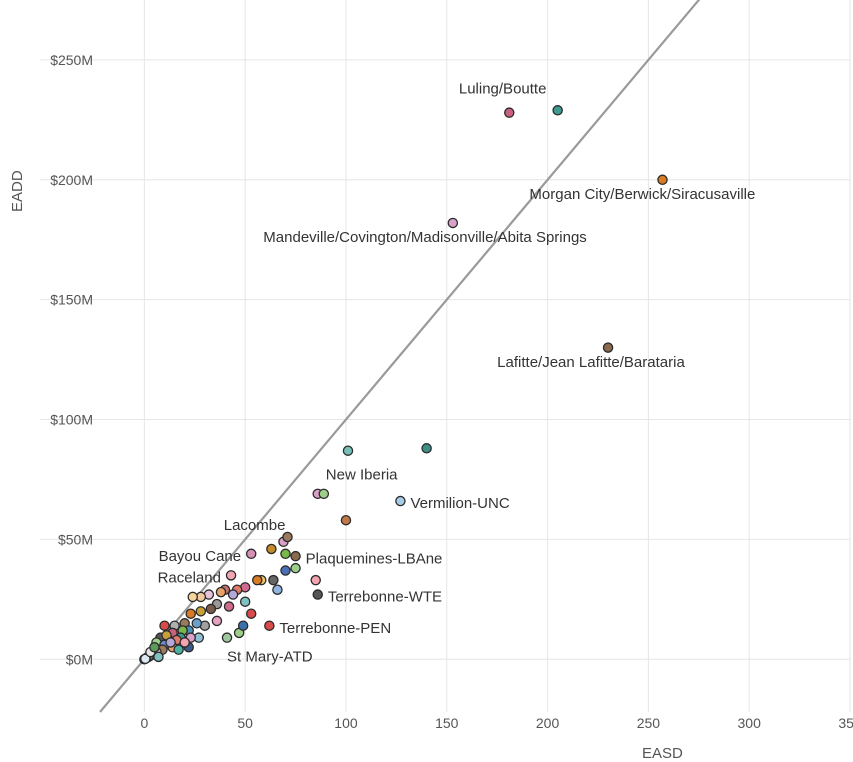 The image size is (853, 762). Describe the element at coordinates (245, 723) in the screenshot. I see `x-tick-label: 50` at that location.